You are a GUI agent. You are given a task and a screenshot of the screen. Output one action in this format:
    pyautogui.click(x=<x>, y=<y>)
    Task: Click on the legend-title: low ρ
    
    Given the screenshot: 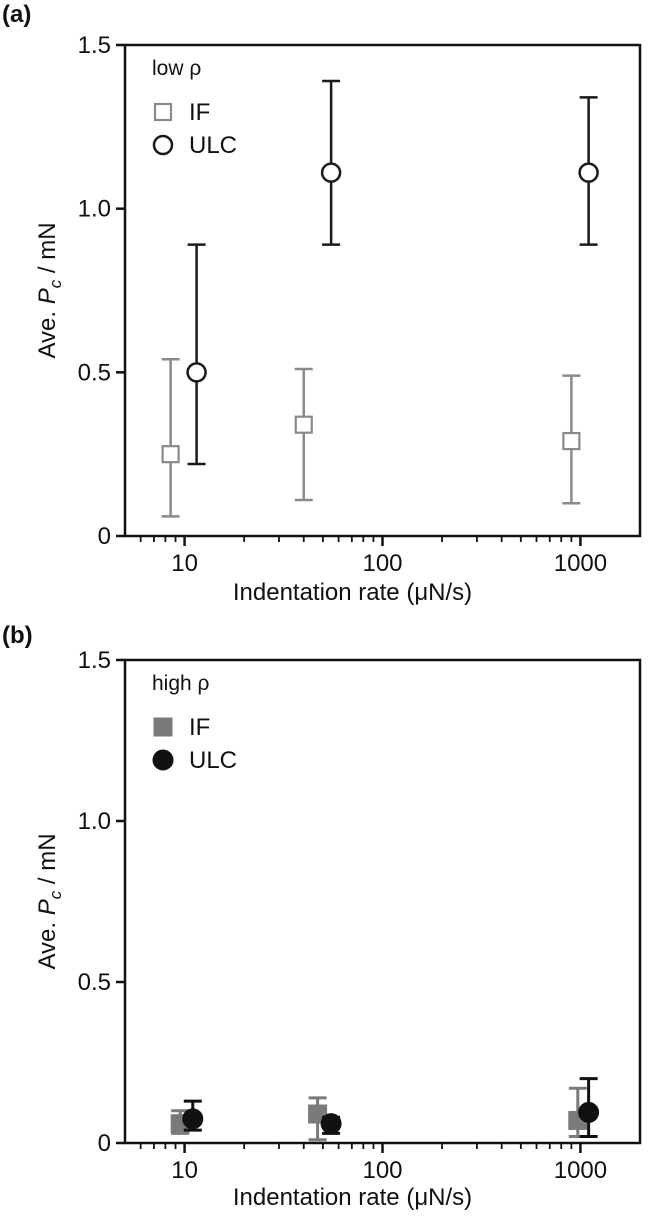 What is the action you would take?
    pyautogui.click(x=176, y=68)
    